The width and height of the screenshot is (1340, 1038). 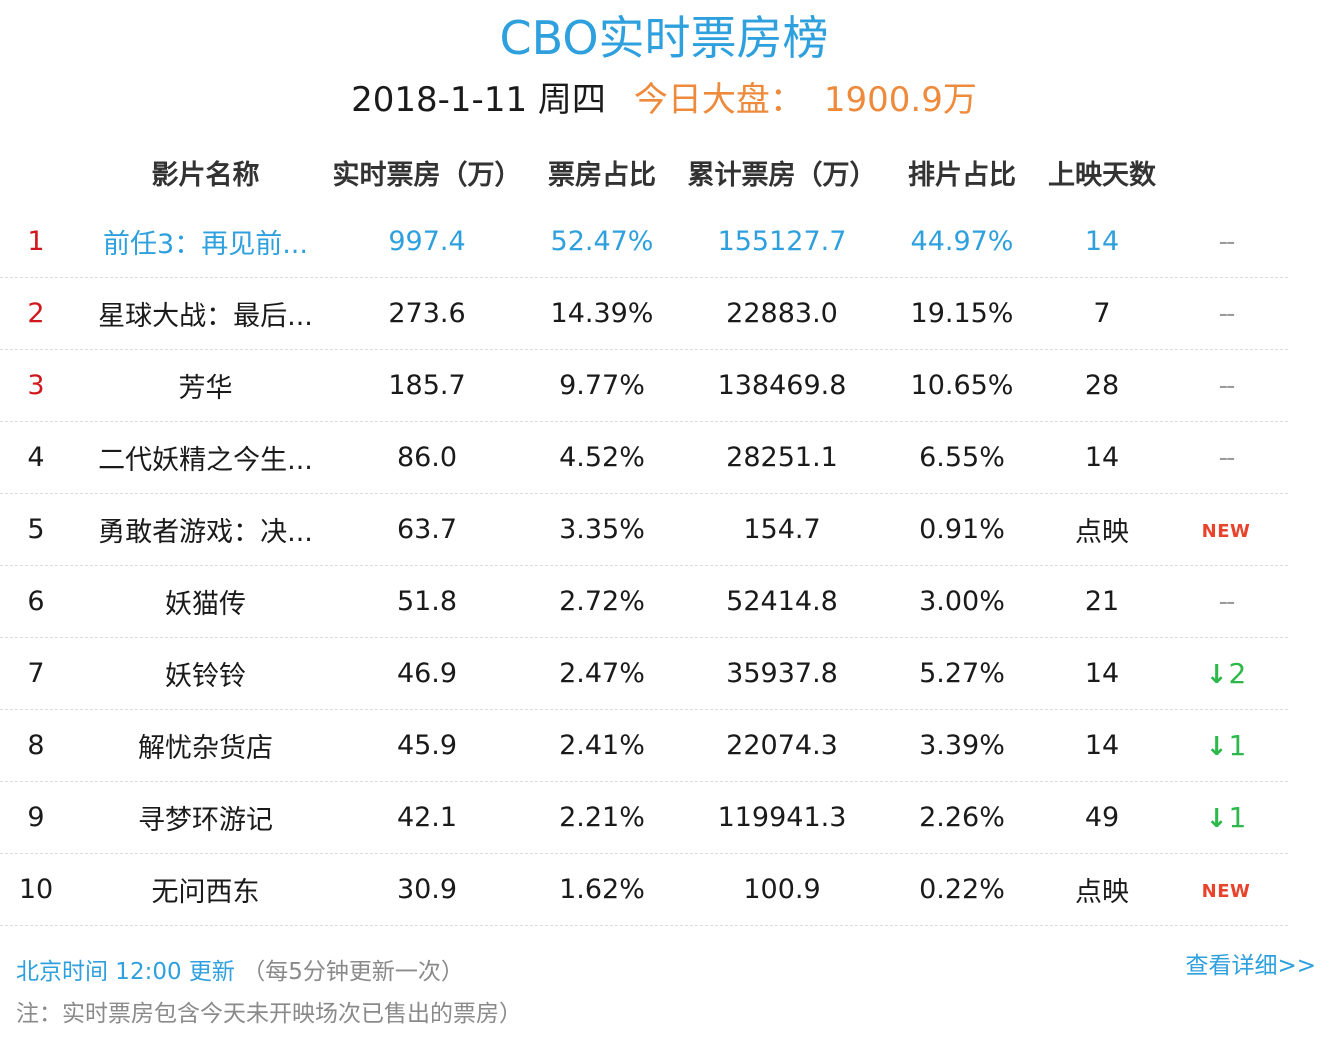 What do you see at coordinates (36, 241) in the screenshot?
I see `rank-cell: 1` at bounding box center [36, 241].